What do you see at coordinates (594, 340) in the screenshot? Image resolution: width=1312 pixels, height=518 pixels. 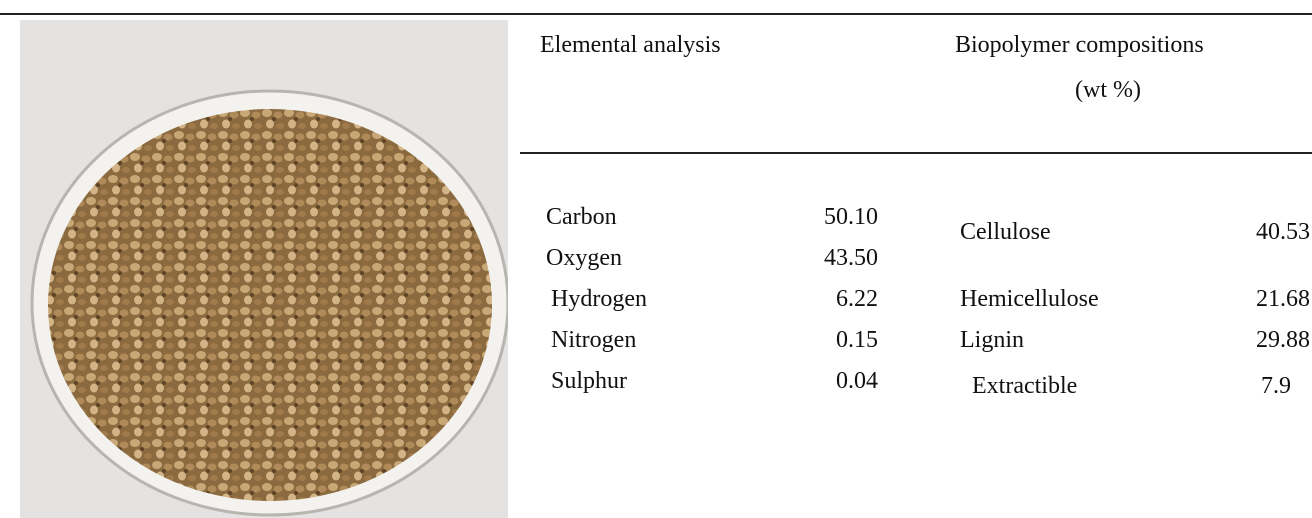 I see `element-name: Nitrogen` at bounding box center [594, 340].